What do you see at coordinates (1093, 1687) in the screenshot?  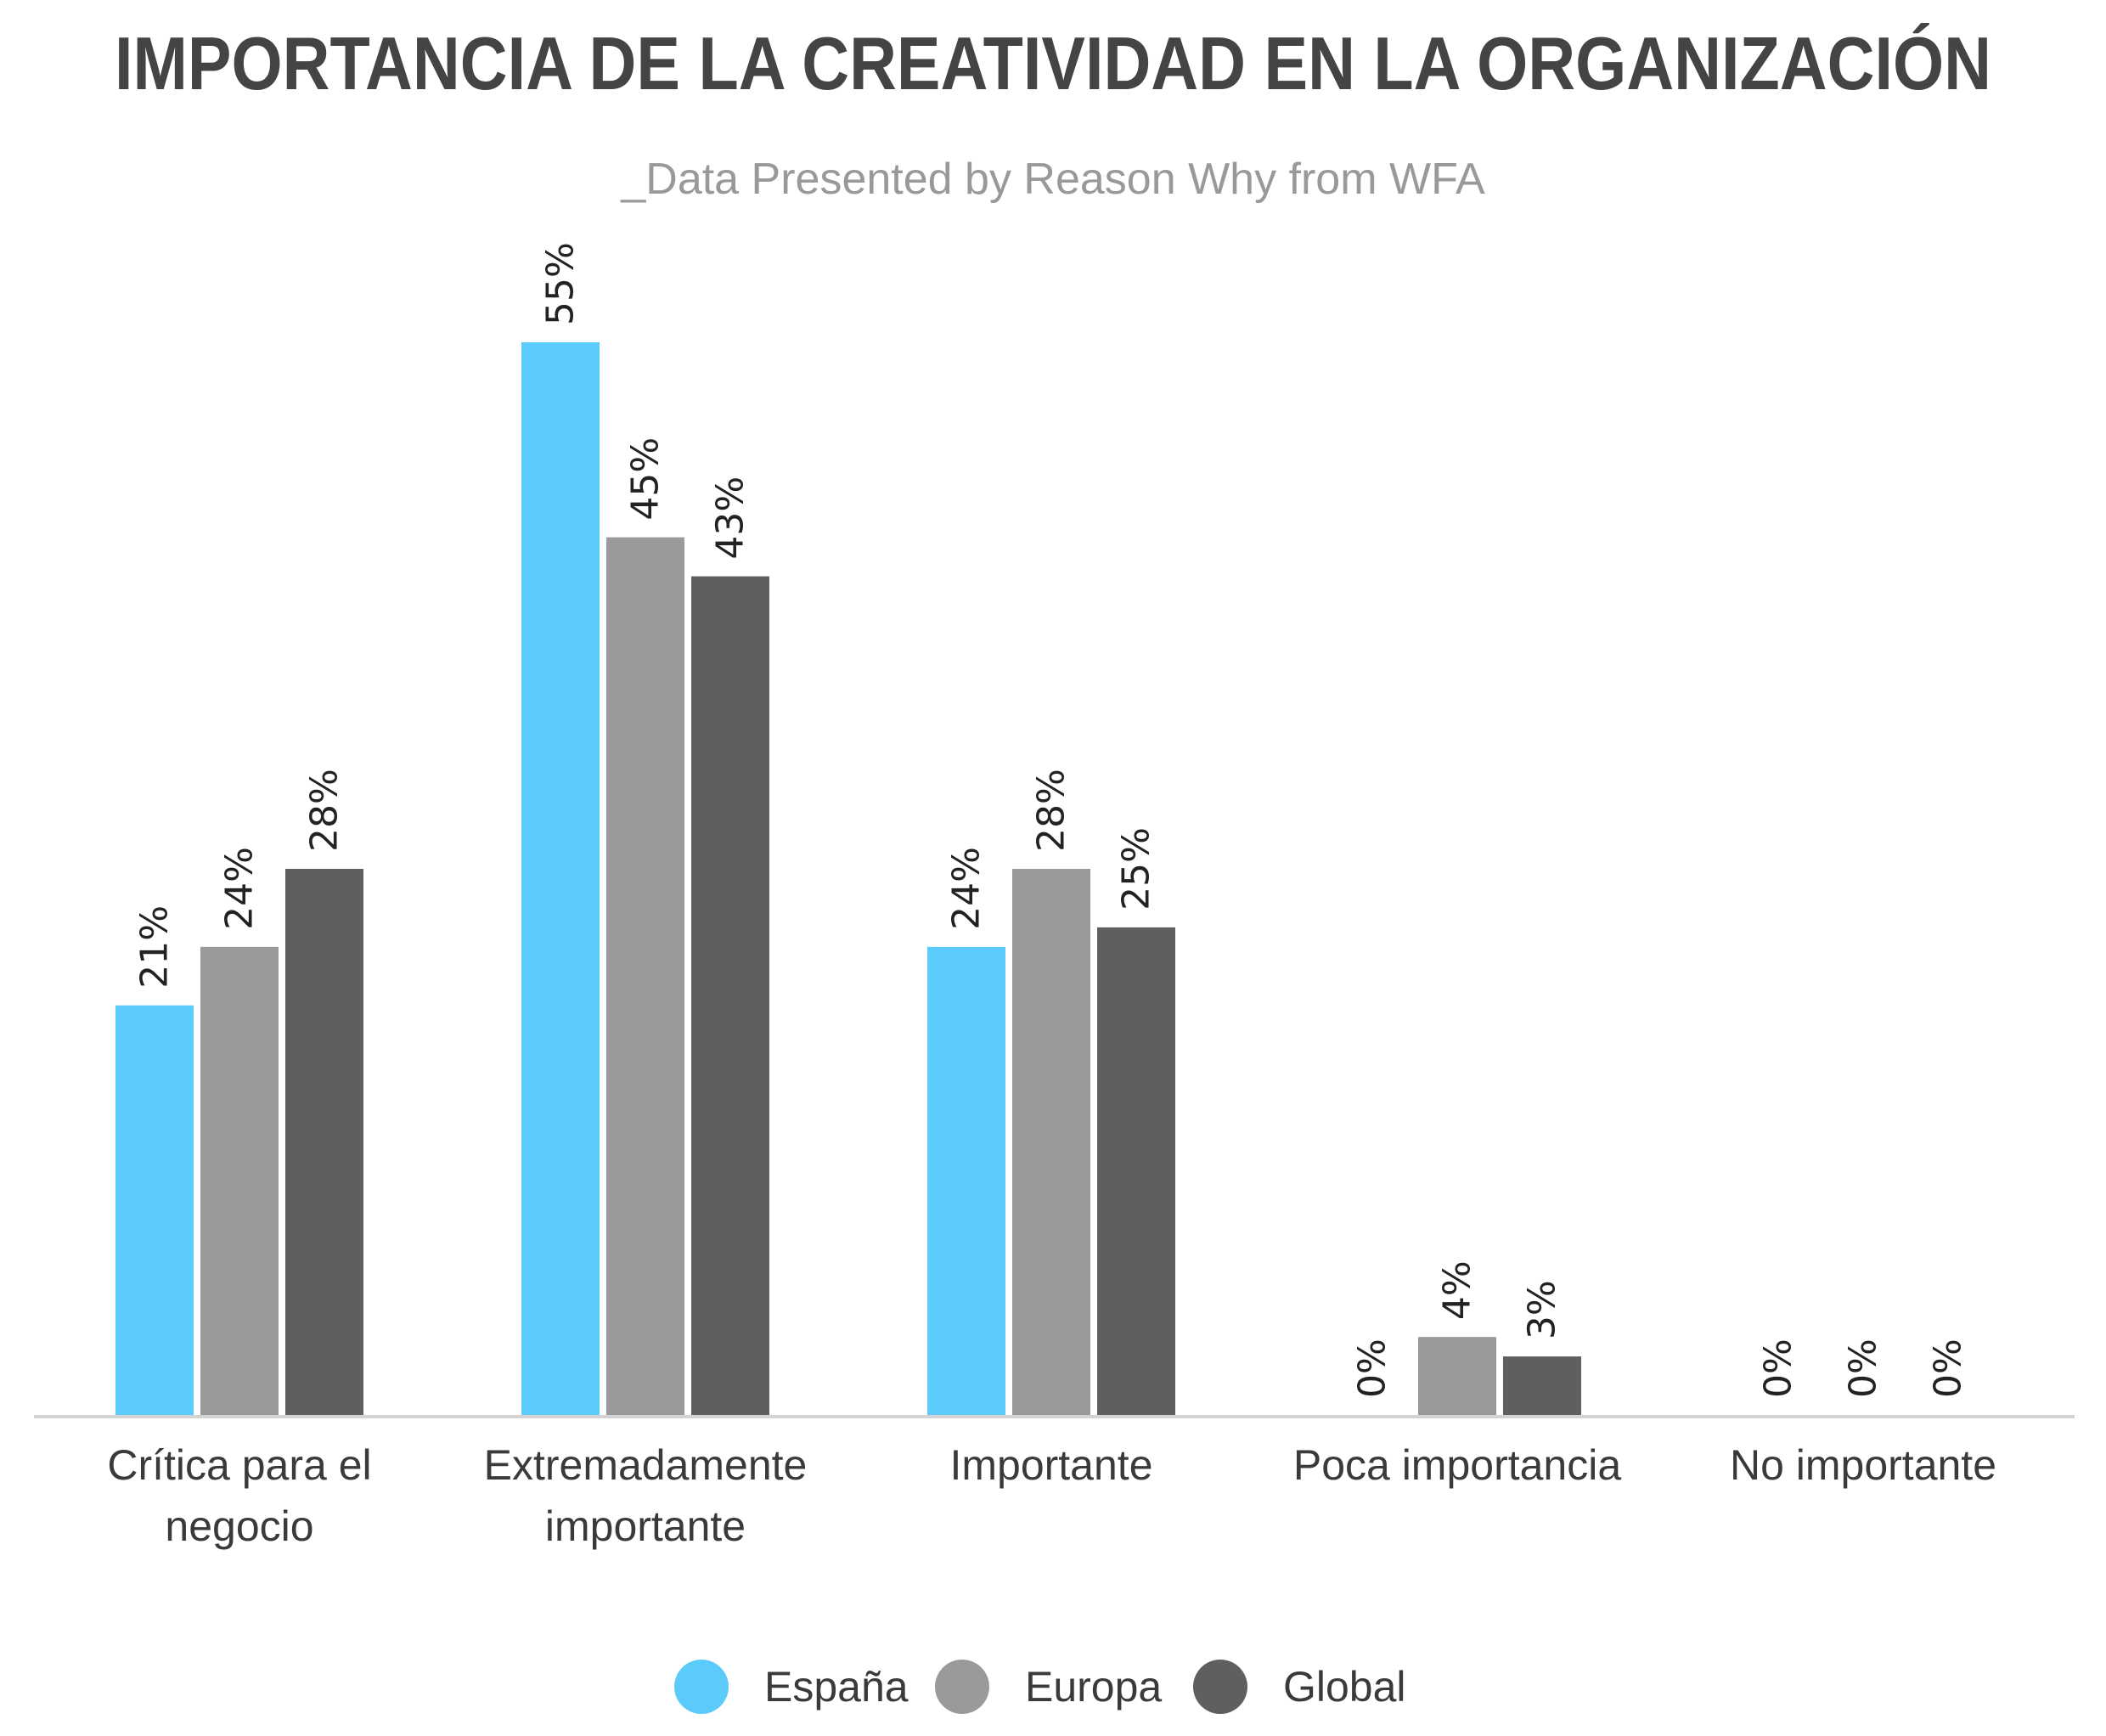 I see `legend-label-europa: Europa` at bounding box center [1093, 1687].